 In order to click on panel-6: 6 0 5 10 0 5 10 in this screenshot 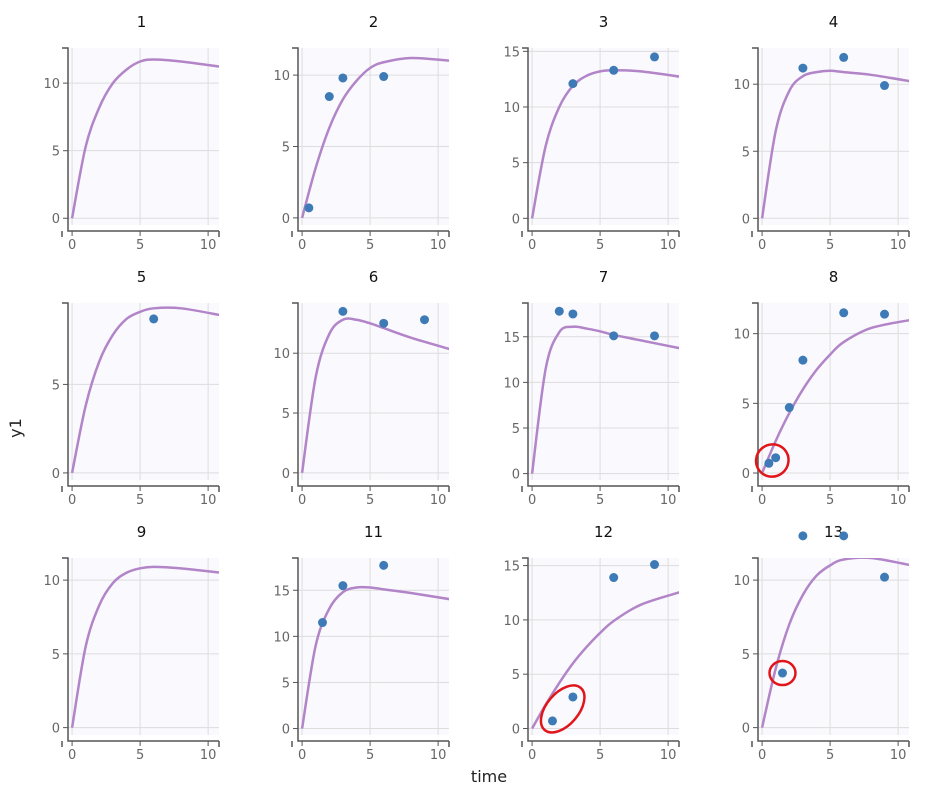, I will do `click(361, 388)`.